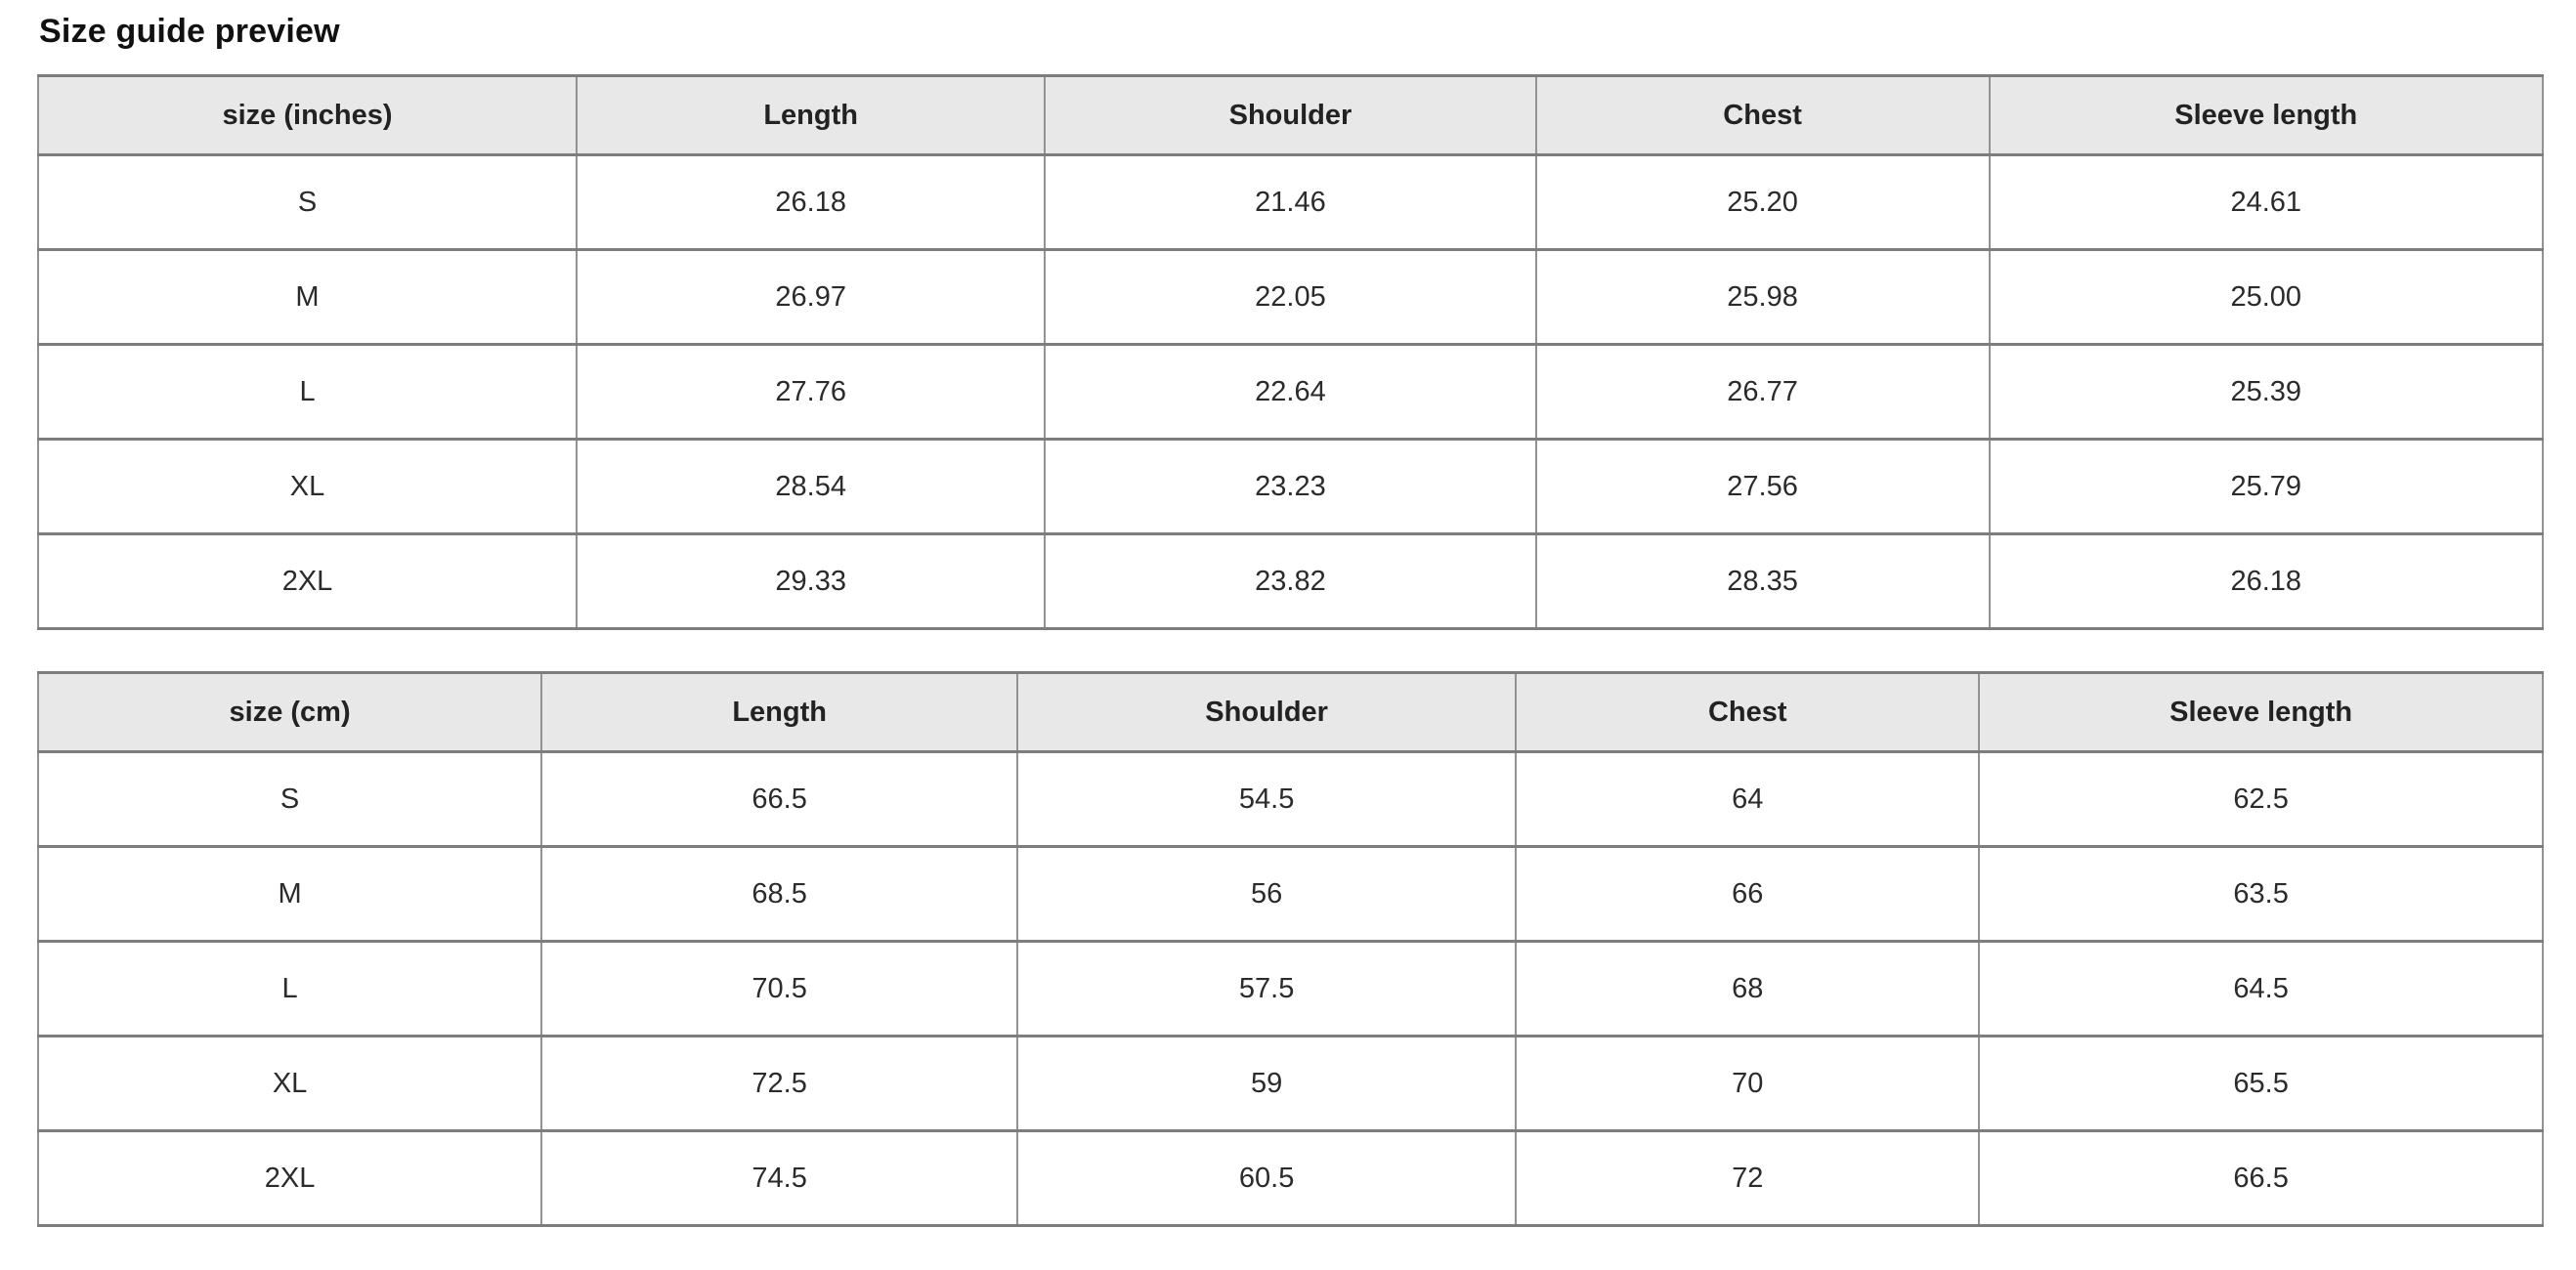 The width and height of the screenshot is (2576, 1270). Describe the element at coordinates (779, 1083) in the screenshot. I see `measurement-cell: 72.5` at that location.